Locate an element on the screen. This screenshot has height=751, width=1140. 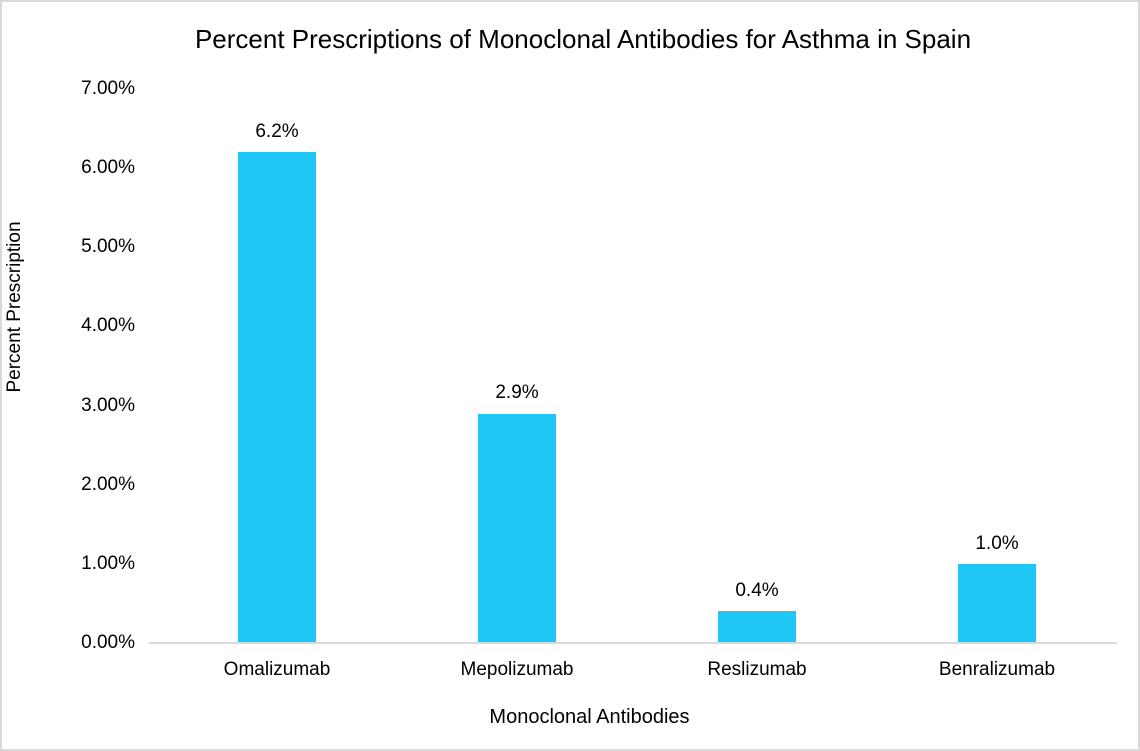
x-axis-title: Monoclonal Antibodies is located at coordinates (589, 717).